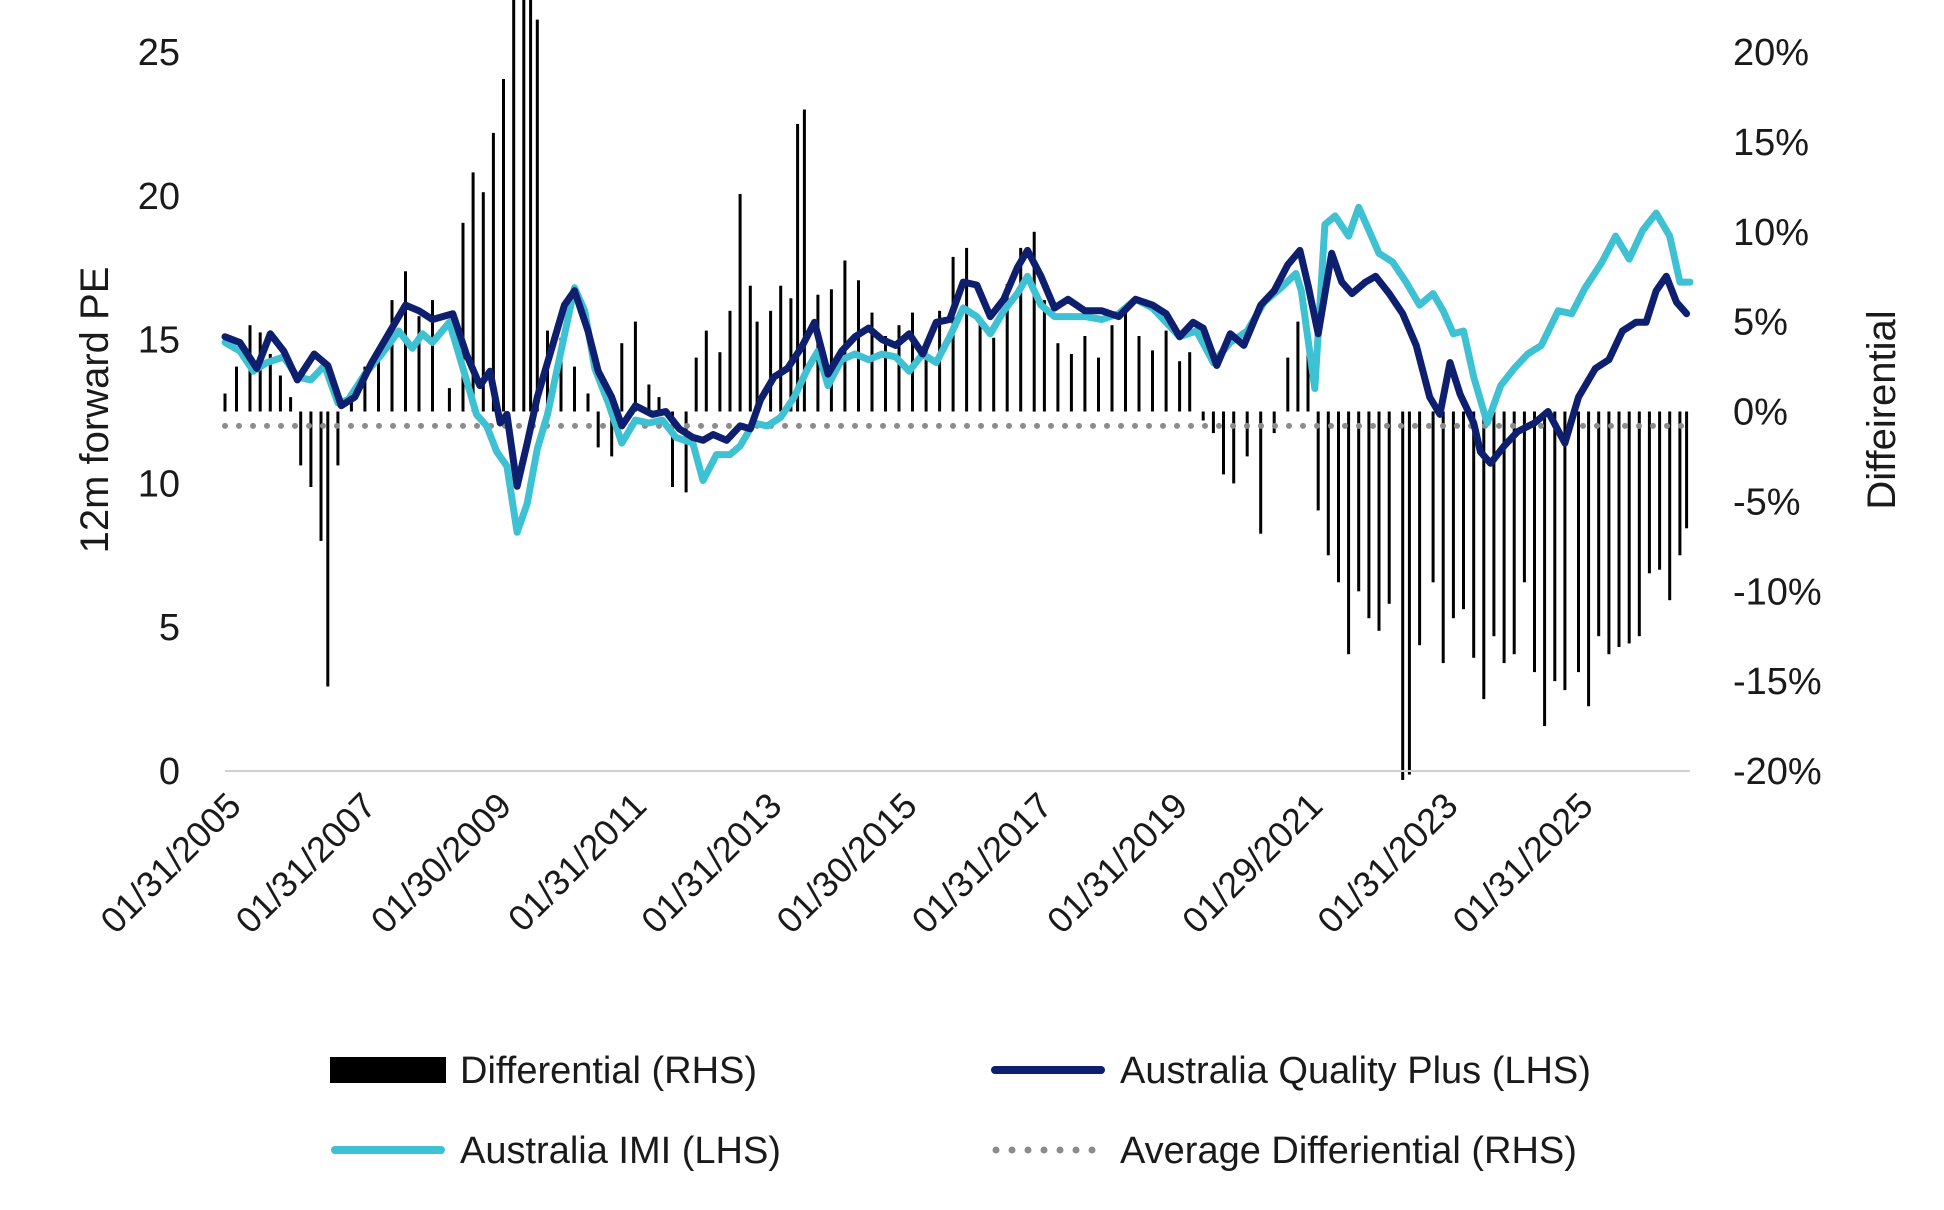  What do you see at coordinates (1760, 413) in the screenshot?
I see `y-right-tick-0: 0%` at bounding box center [1760, 413].